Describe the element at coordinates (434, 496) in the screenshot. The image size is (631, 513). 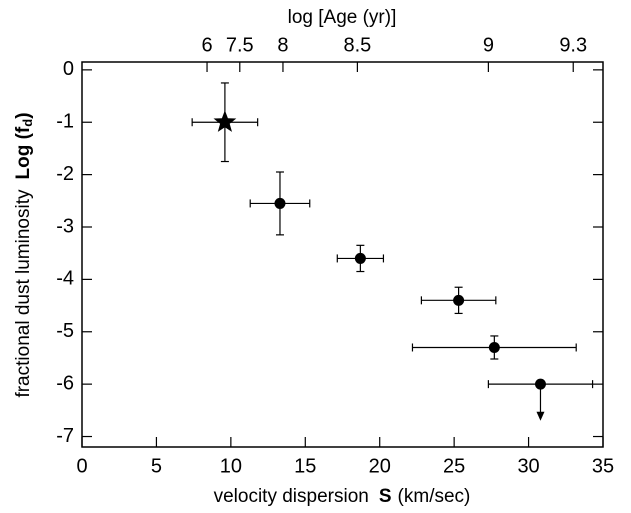
I see `x-label-unit: (km/sec)` at that location.